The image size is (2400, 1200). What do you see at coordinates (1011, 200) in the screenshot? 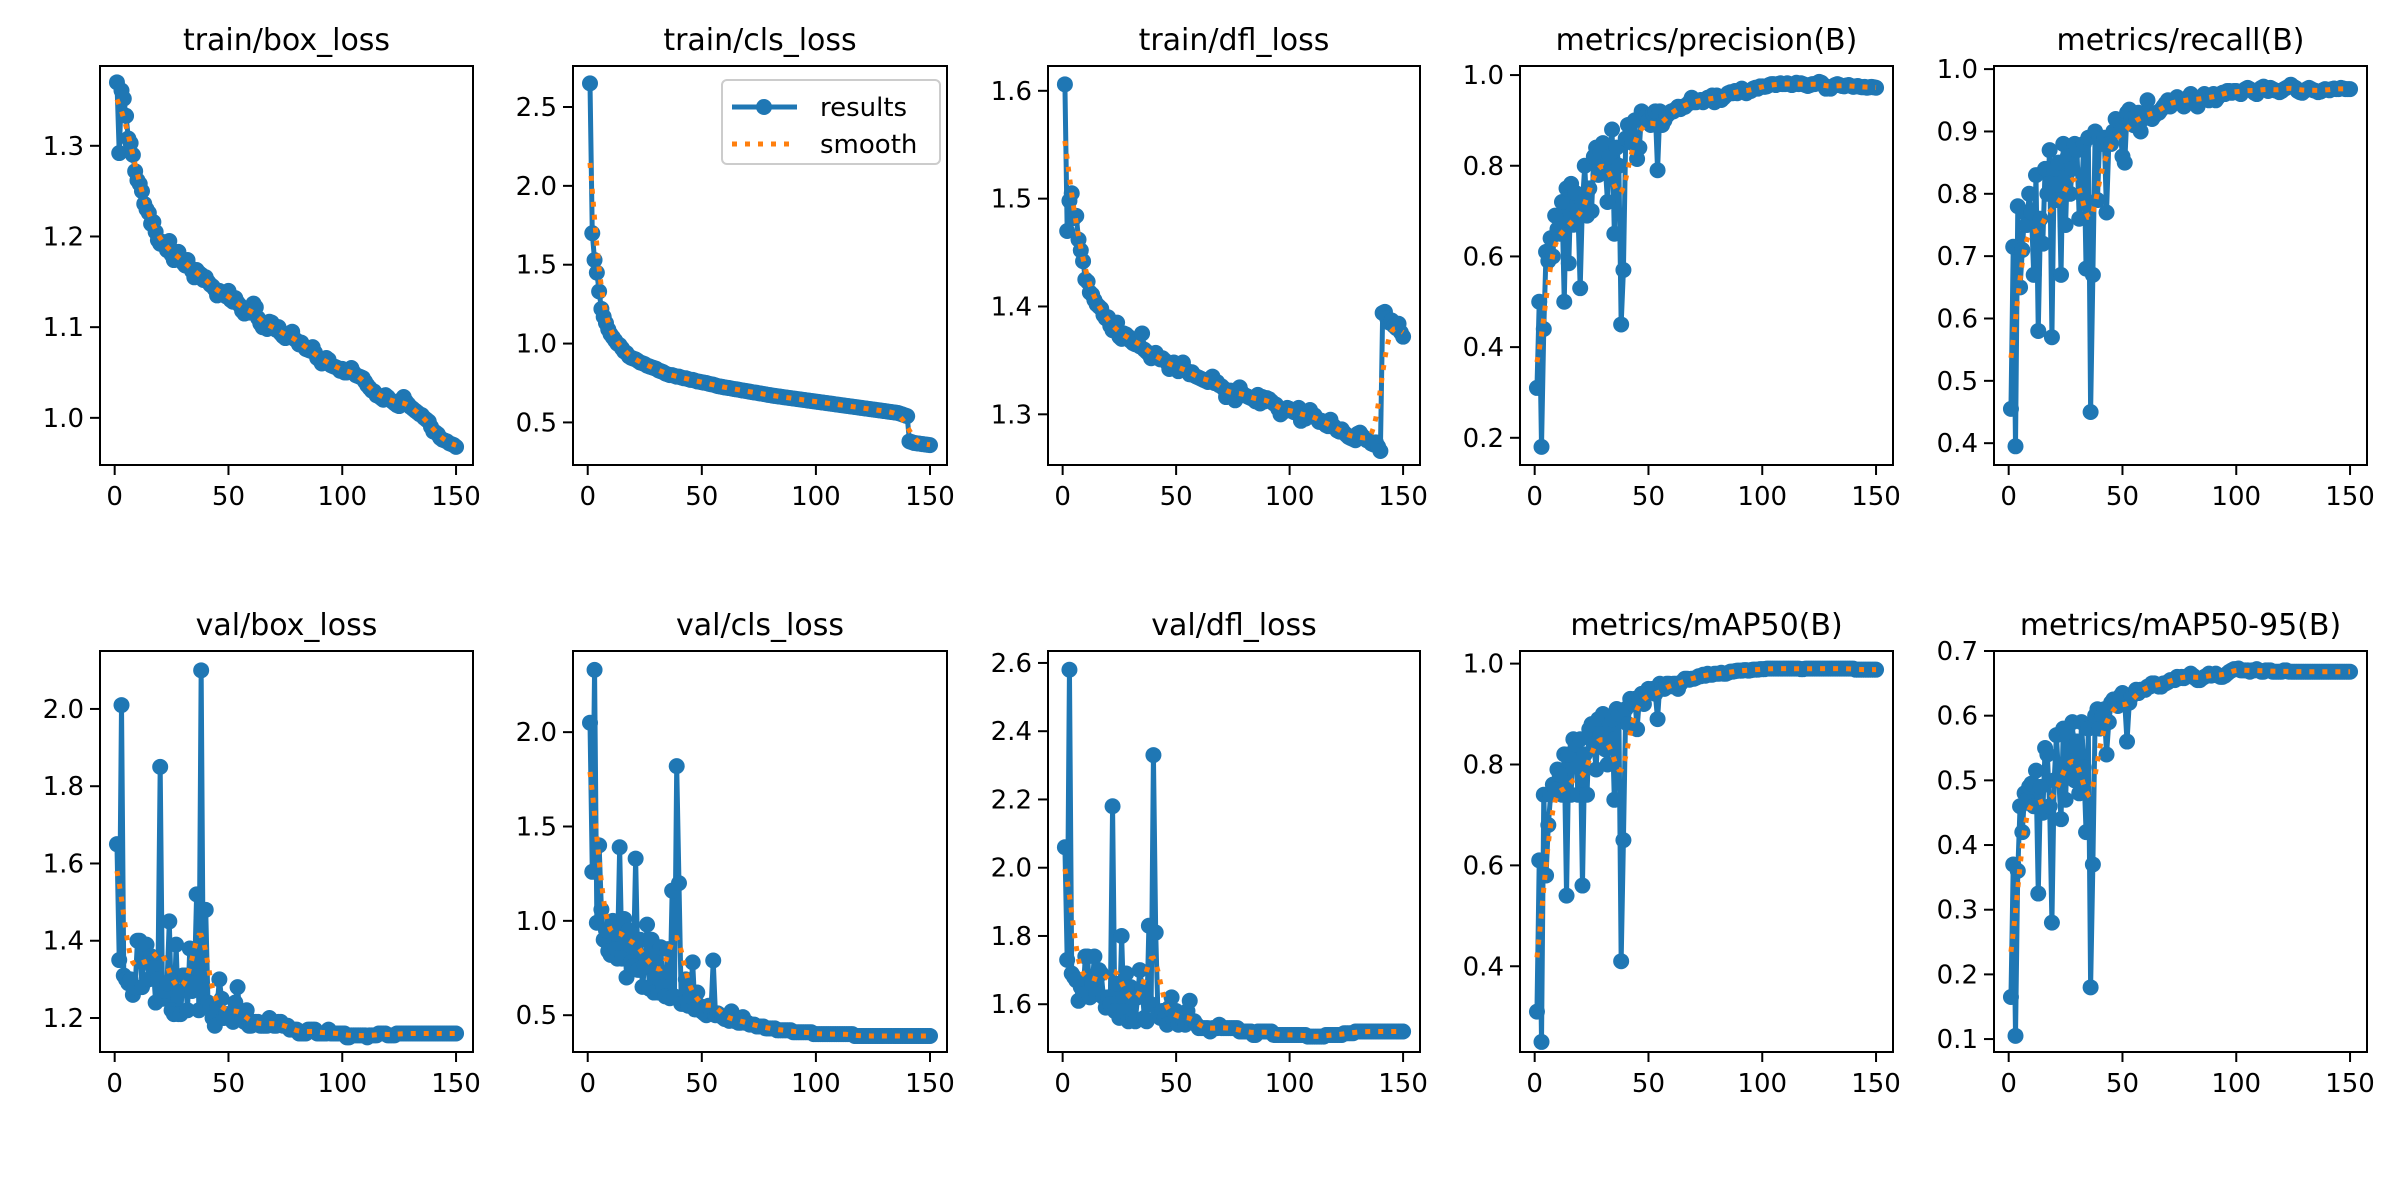
I see `y-tick-label: 1.5` at bounding box center [1011, 200].